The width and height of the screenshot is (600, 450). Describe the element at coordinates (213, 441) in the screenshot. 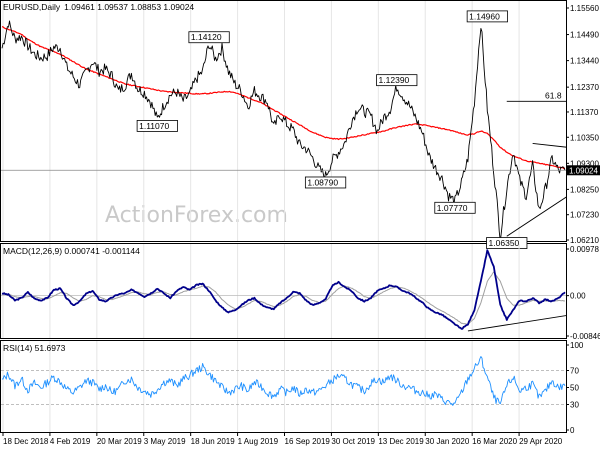

I see `x-tick-label: 18 Jun 2019` at that location.